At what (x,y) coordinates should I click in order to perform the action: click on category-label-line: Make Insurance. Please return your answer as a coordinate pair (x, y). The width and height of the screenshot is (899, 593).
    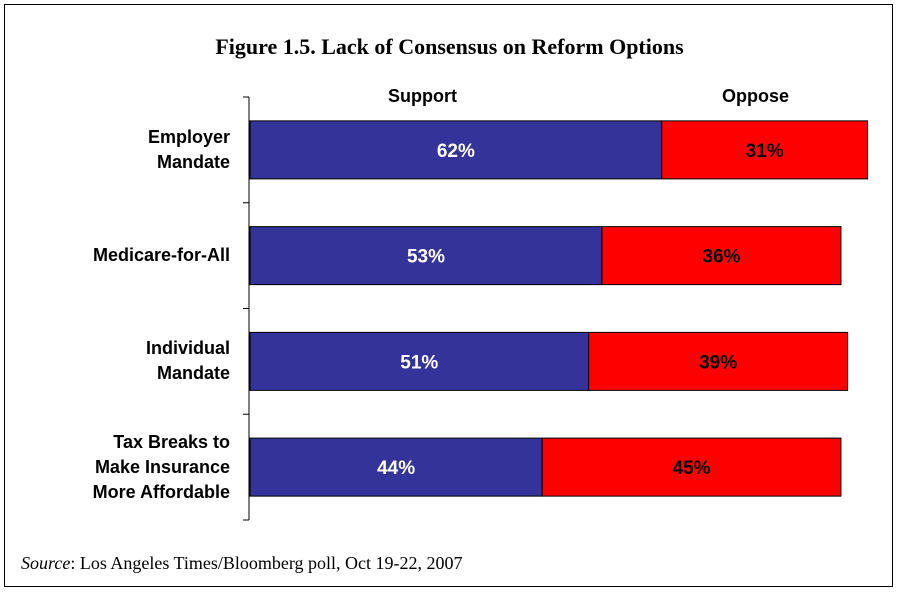
    Looking at the image, I should click on (162, 466).